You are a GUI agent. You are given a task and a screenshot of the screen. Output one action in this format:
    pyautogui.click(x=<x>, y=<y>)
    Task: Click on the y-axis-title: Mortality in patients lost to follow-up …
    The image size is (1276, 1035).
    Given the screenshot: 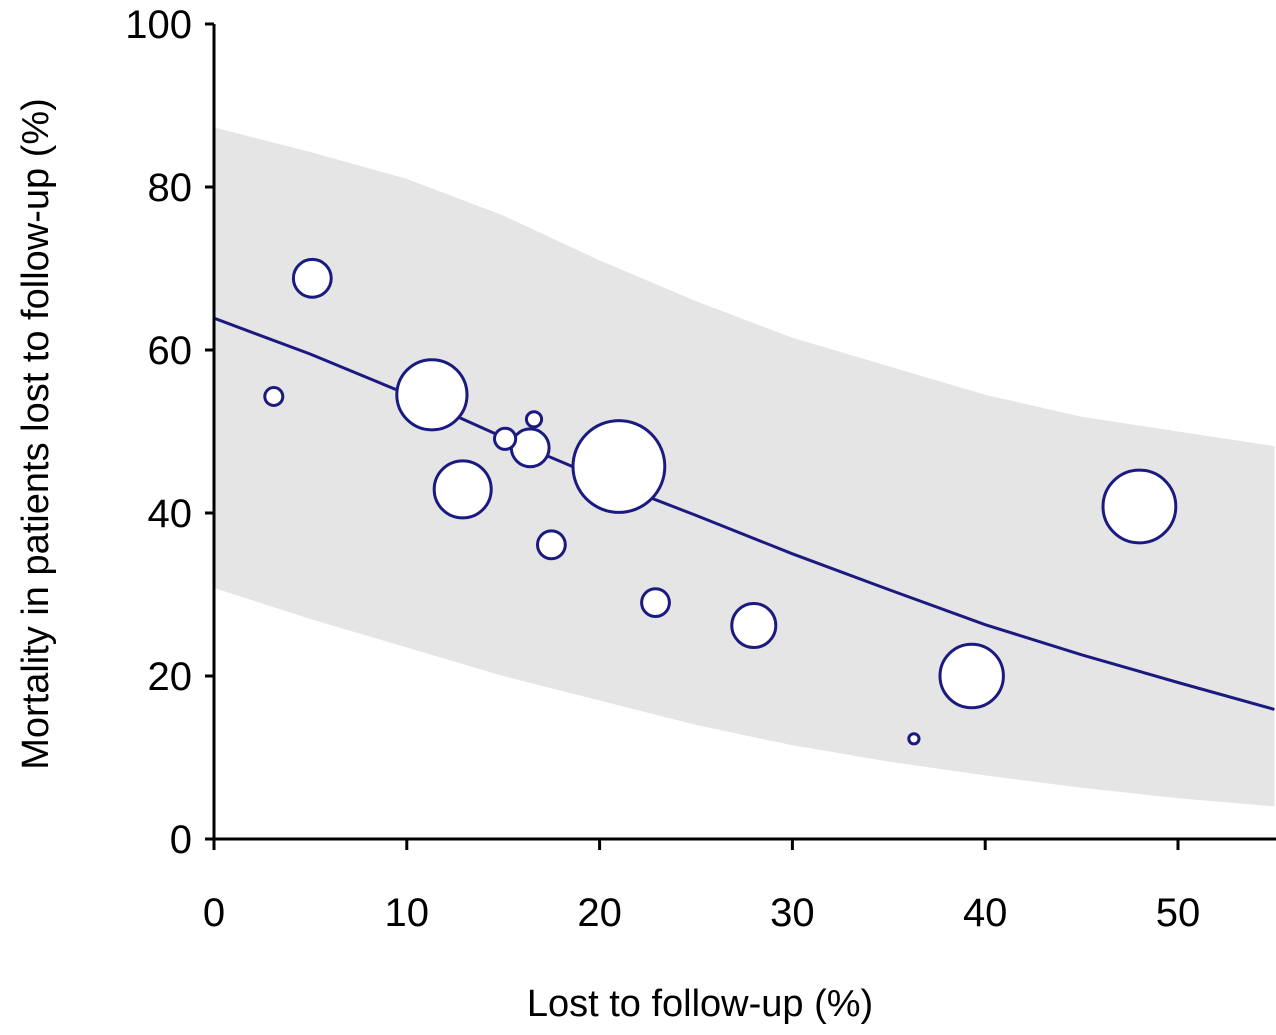 What is the action you would take?
    pyautogui.click(x=36, y=434)
    